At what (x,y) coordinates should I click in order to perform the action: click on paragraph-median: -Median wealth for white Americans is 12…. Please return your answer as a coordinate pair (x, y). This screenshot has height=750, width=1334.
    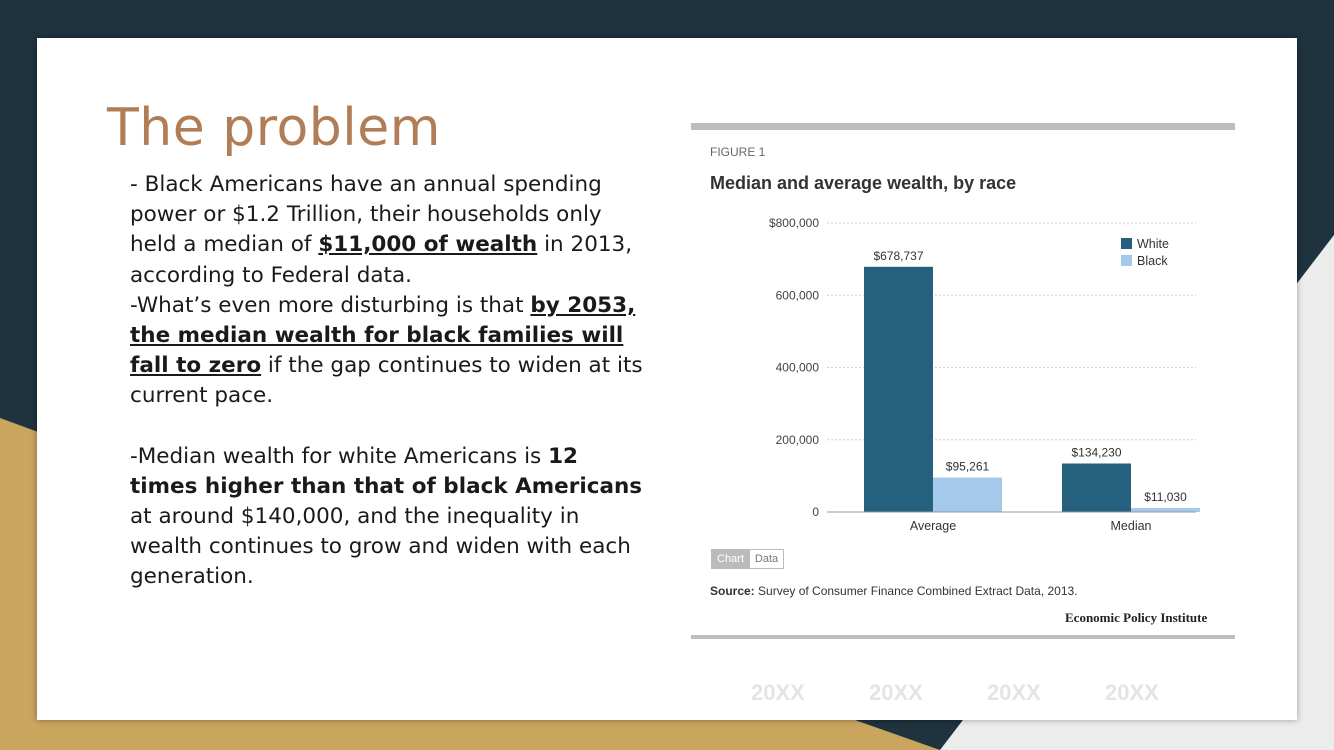
    Looking at the image, I should click on (390, 517).